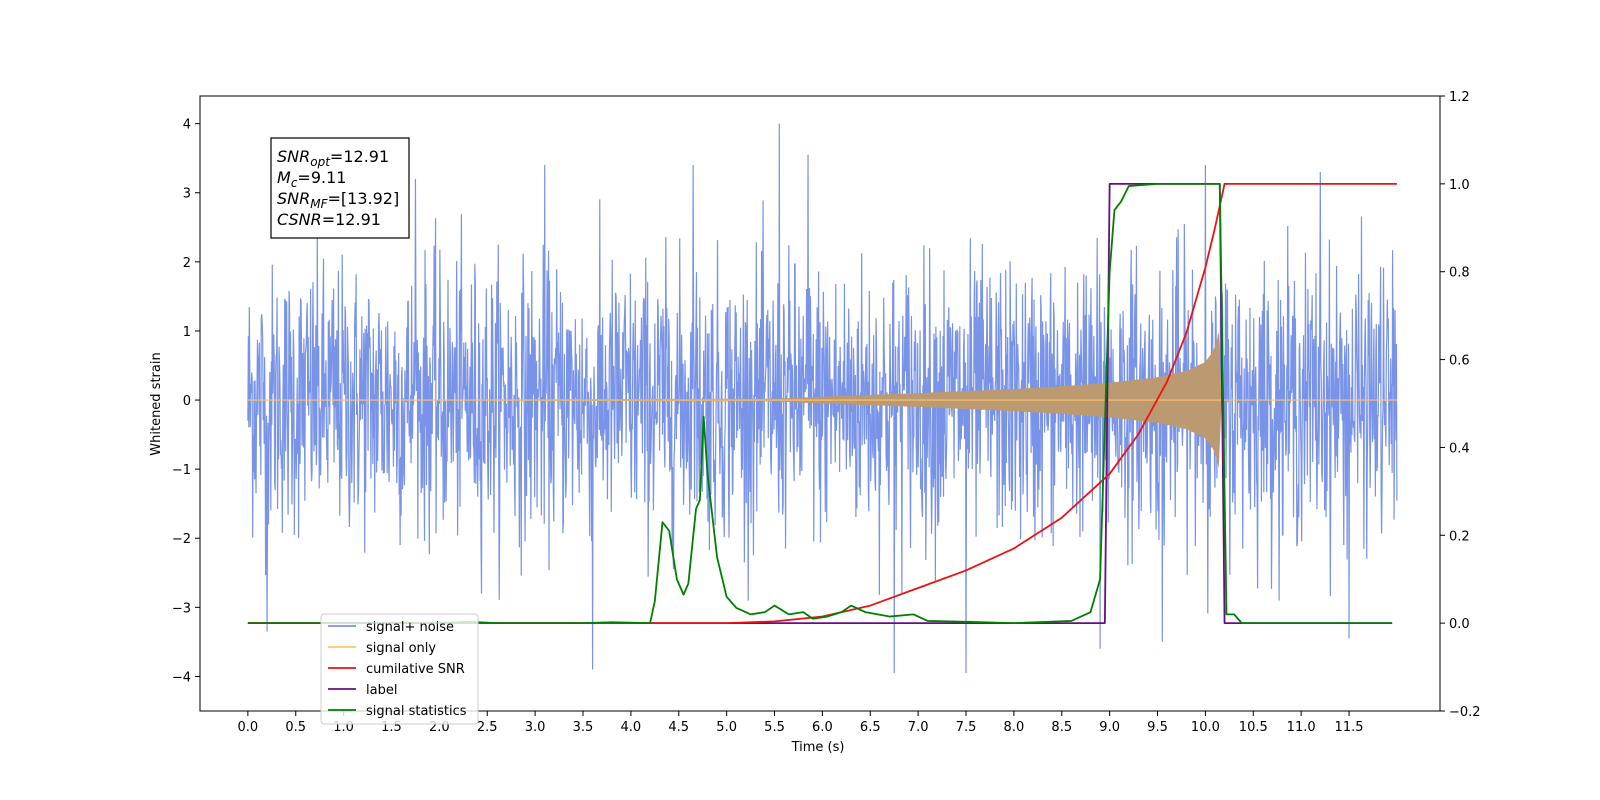  Describe the element at coordinates (1205, 727) in the screenshot. I see `x-tick-label: 10.0` at that location.